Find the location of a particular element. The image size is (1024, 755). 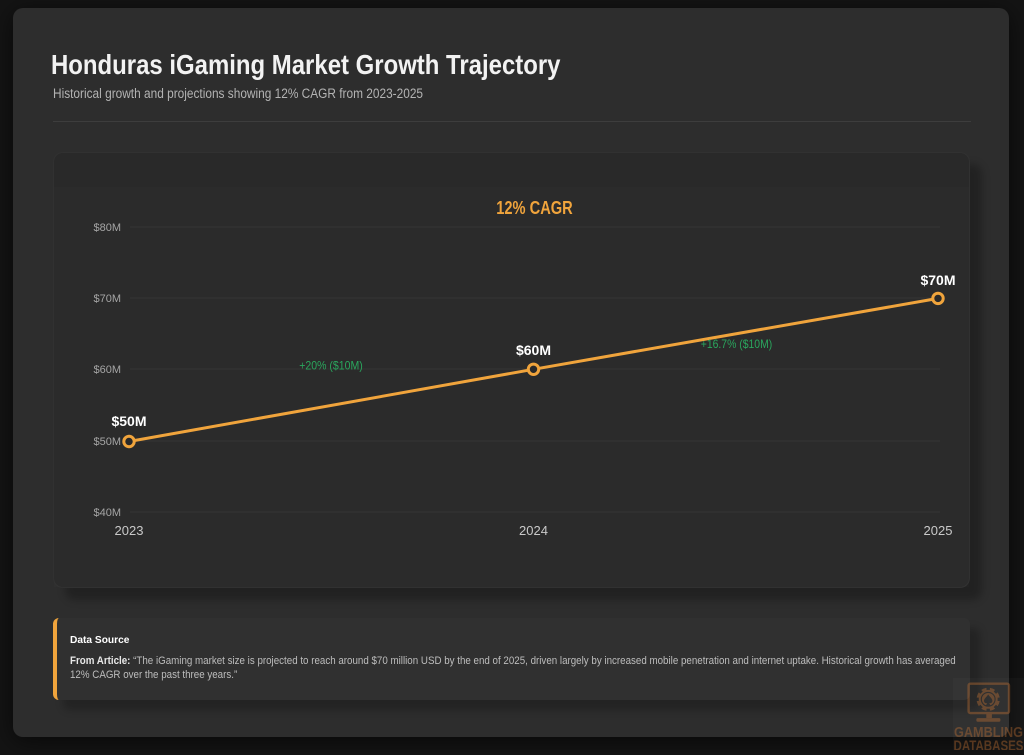

svg-text: +20% ($10M) is located at coordinates (331, 366).